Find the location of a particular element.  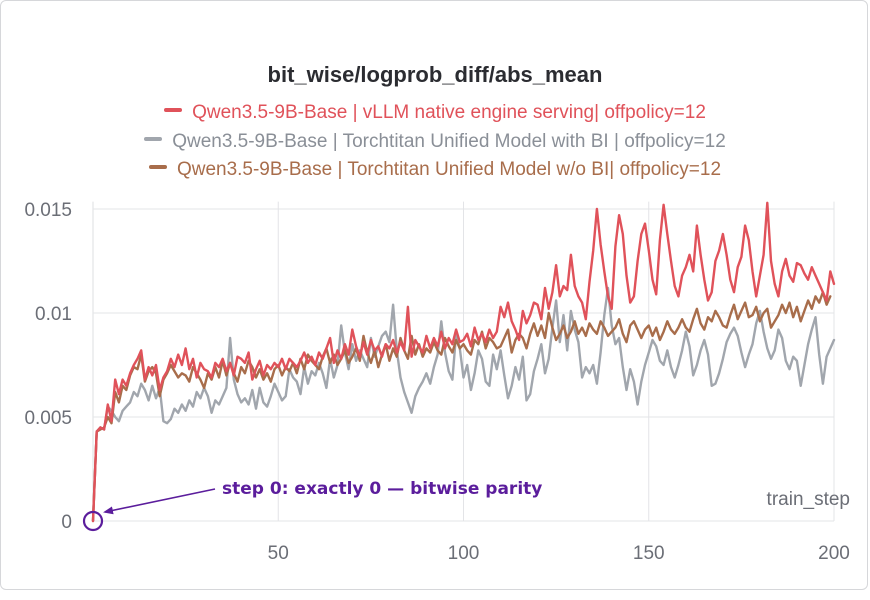

y-tick-label: 0.015 is located at coordinates (48, 210).